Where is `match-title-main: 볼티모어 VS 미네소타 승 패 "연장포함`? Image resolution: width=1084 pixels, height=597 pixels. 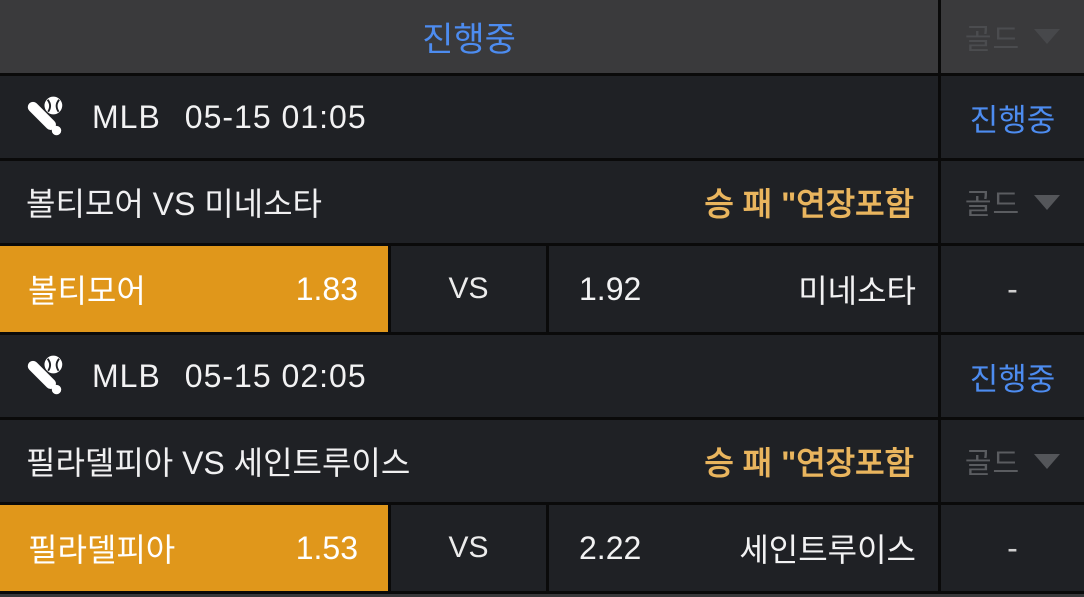
match-title-main: 볼티모어 VS 미네소타 승 패 "연장포함 is located at coordinates (470, 202).